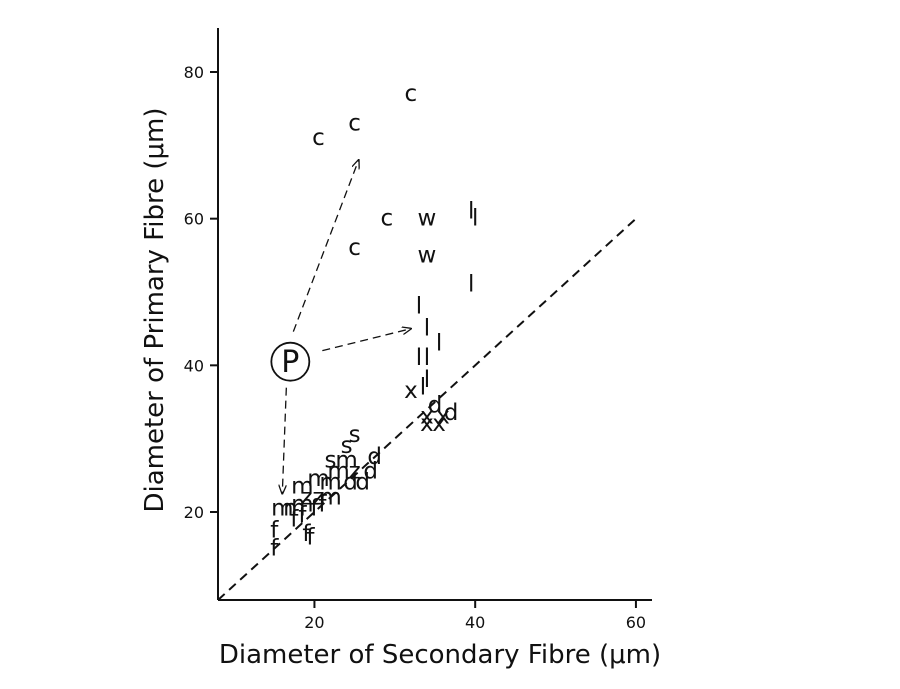 The width and height of the screenshot is (900, 689). I want to click on y-axis-title: Diameter of Primary Fibre (μm), so click(155, 309).